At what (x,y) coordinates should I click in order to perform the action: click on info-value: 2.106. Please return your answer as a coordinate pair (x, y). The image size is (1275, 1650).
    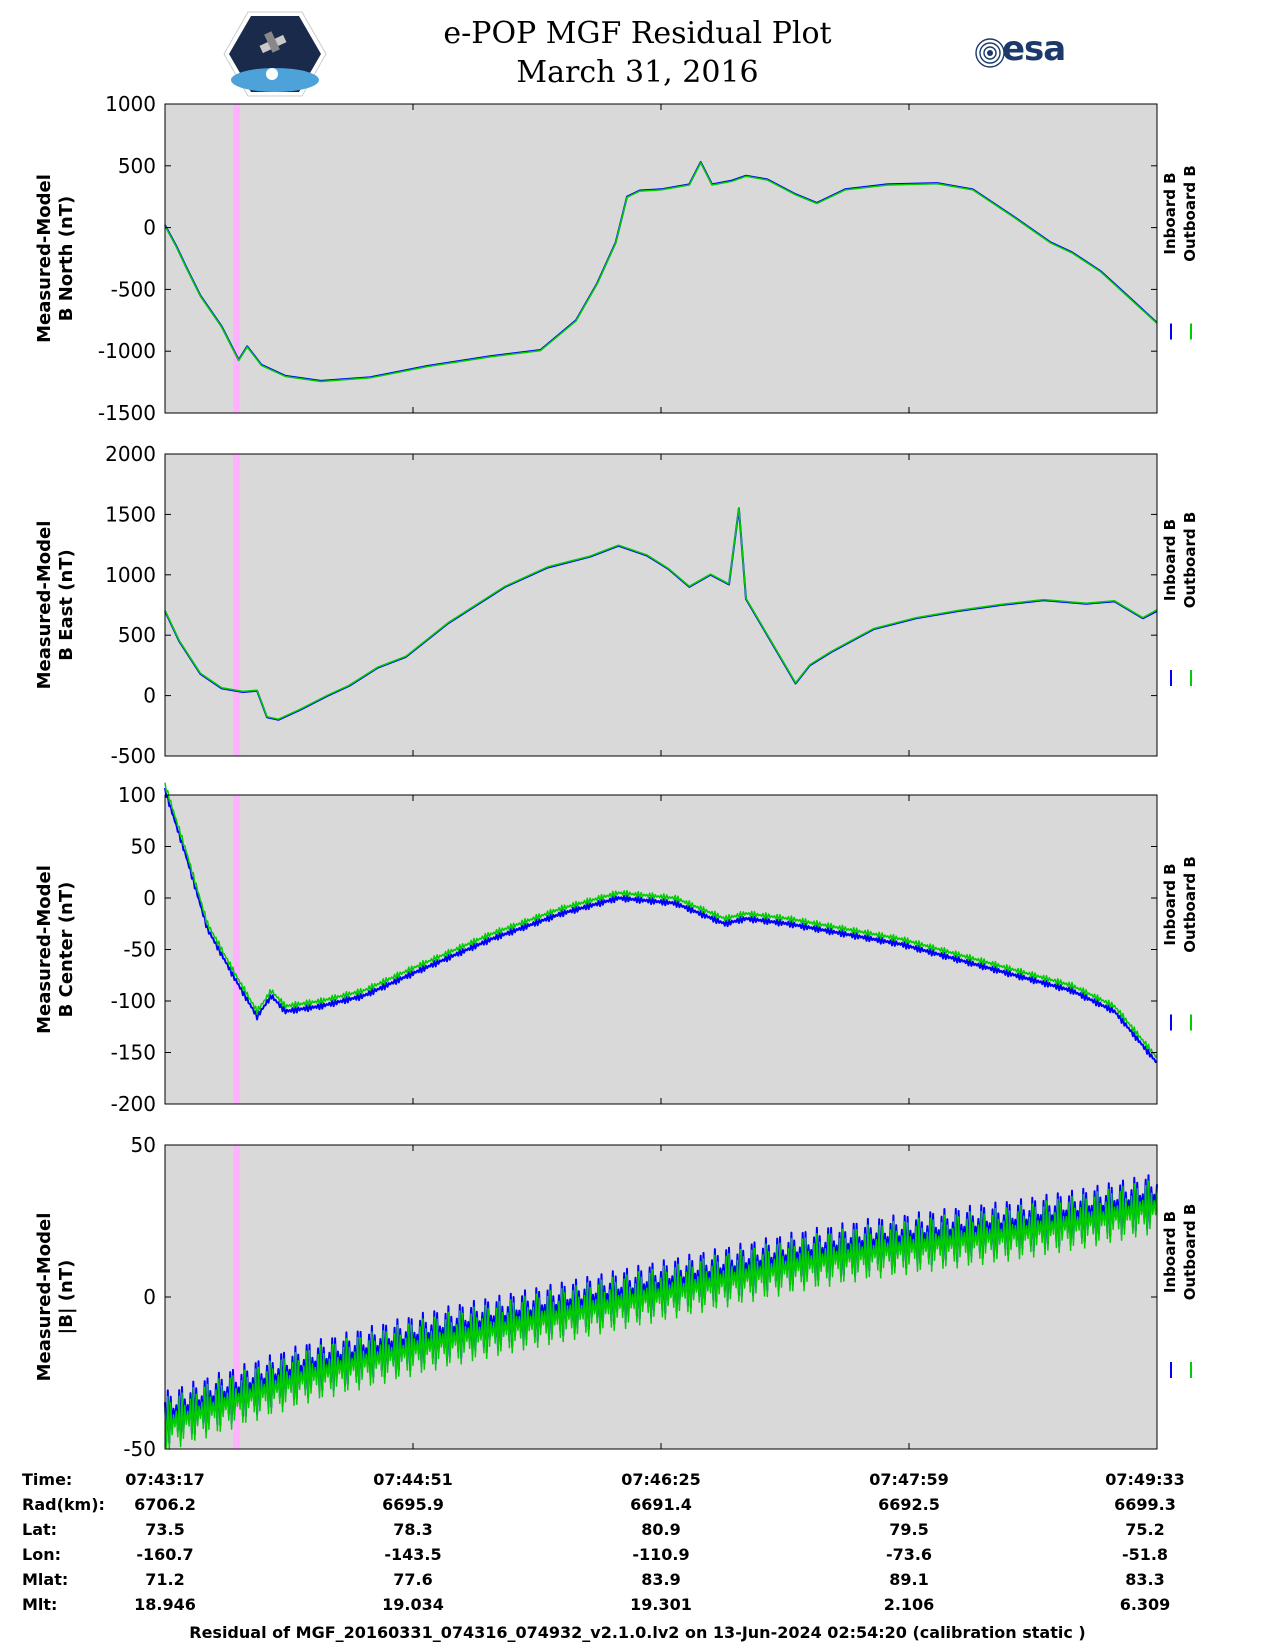
    Looking at the image, I should click on (909, 1604).